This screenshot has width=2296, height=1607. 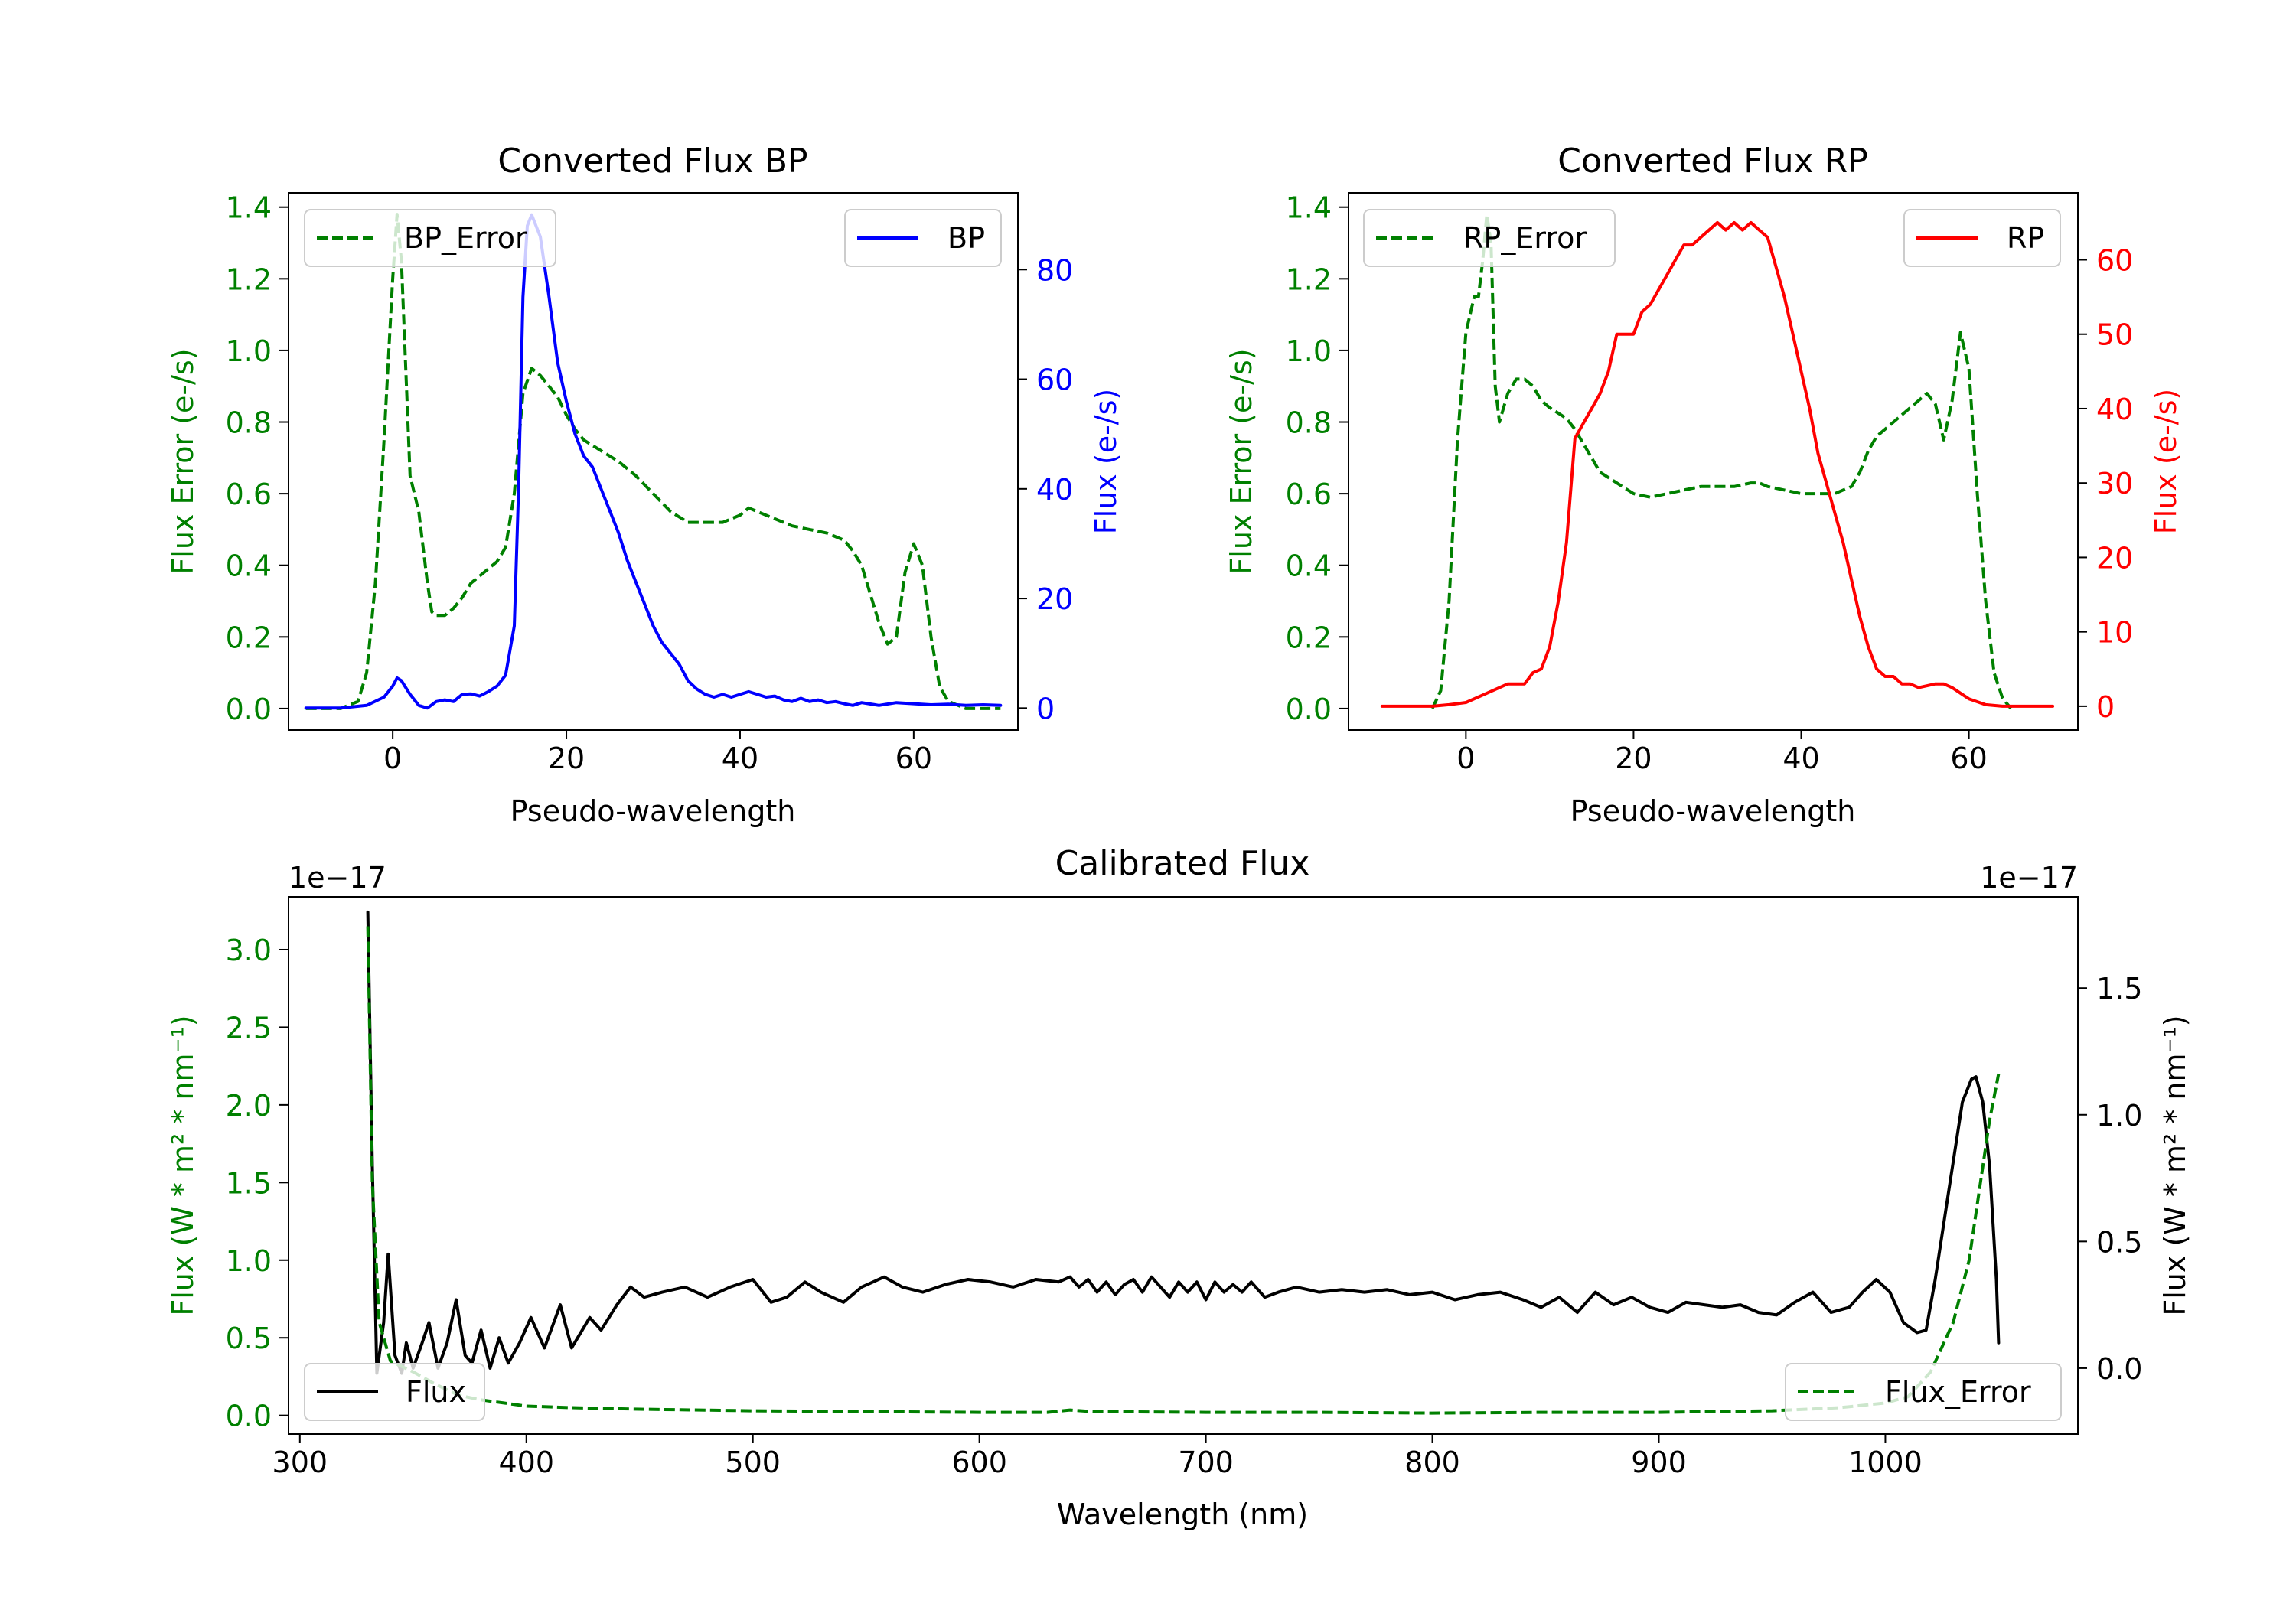 I want to click on legend-flux: RP, so click(x=1982, y=238).